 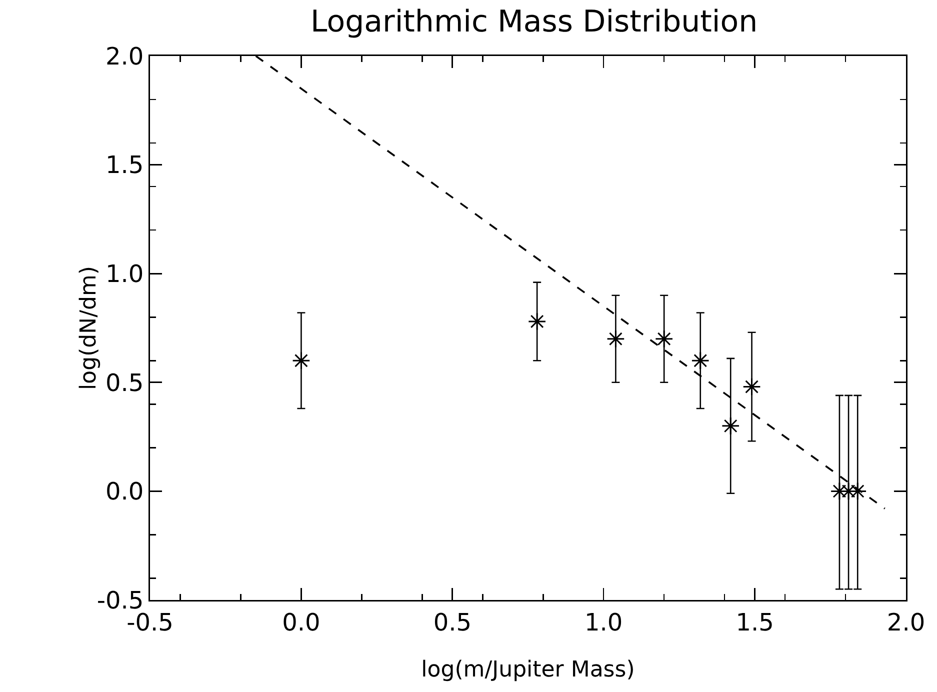 What do you see at coordinates (125, 492) in the screenshot?
I see `y-tick-label: 0.0` at bounding box center [125, 492].